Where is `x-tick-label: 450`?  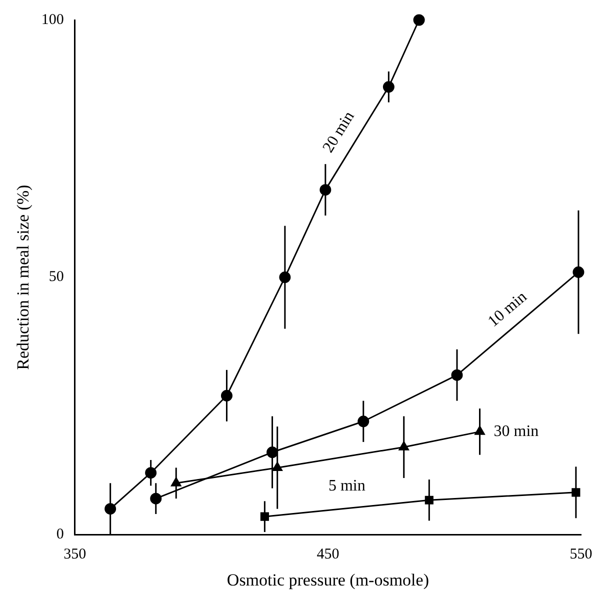
x-tick-label: 450 is located at coordinates (328, 554).